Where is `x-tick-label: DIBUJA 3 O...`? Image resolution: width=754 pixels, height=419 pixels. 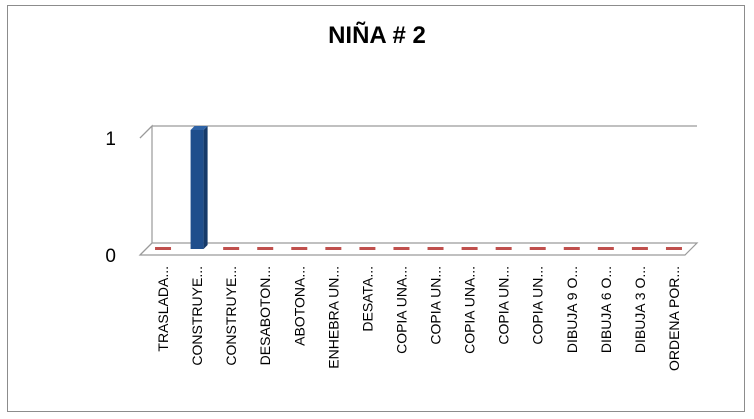
x-tick-label: DIBUJA 3 O... is located at coordinates (640, 309).